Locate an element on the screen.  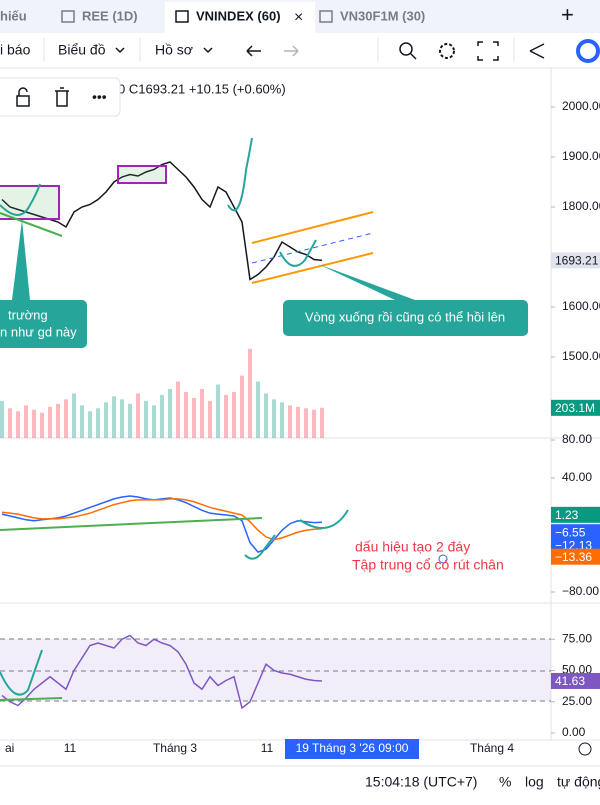
channel is located at coordinates (312, 247).